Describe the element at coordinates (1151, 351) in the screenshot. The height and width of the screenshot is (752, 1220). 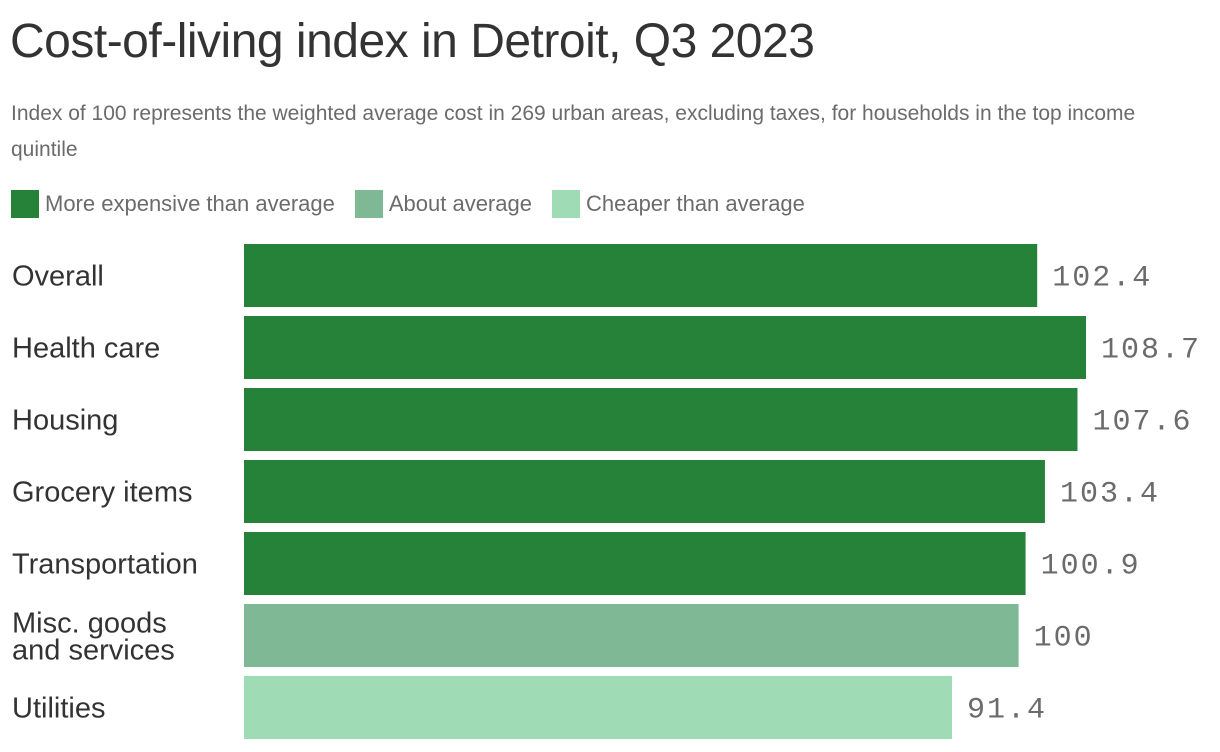
I see `value-label-health-care: 108.7` at that location.